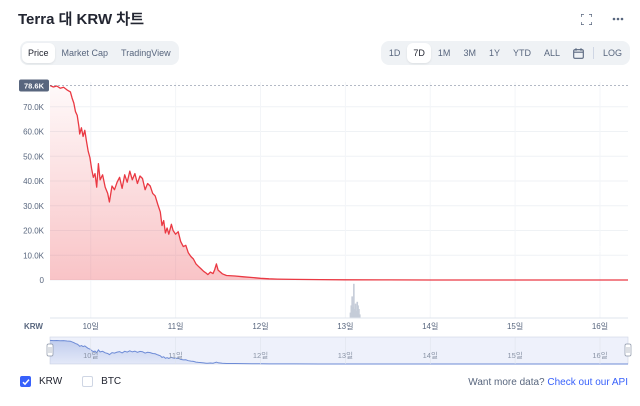  Describe the element at coordinates (506, 382) in the screenshot. I see `api-promo-text: Want more data?` at that location.